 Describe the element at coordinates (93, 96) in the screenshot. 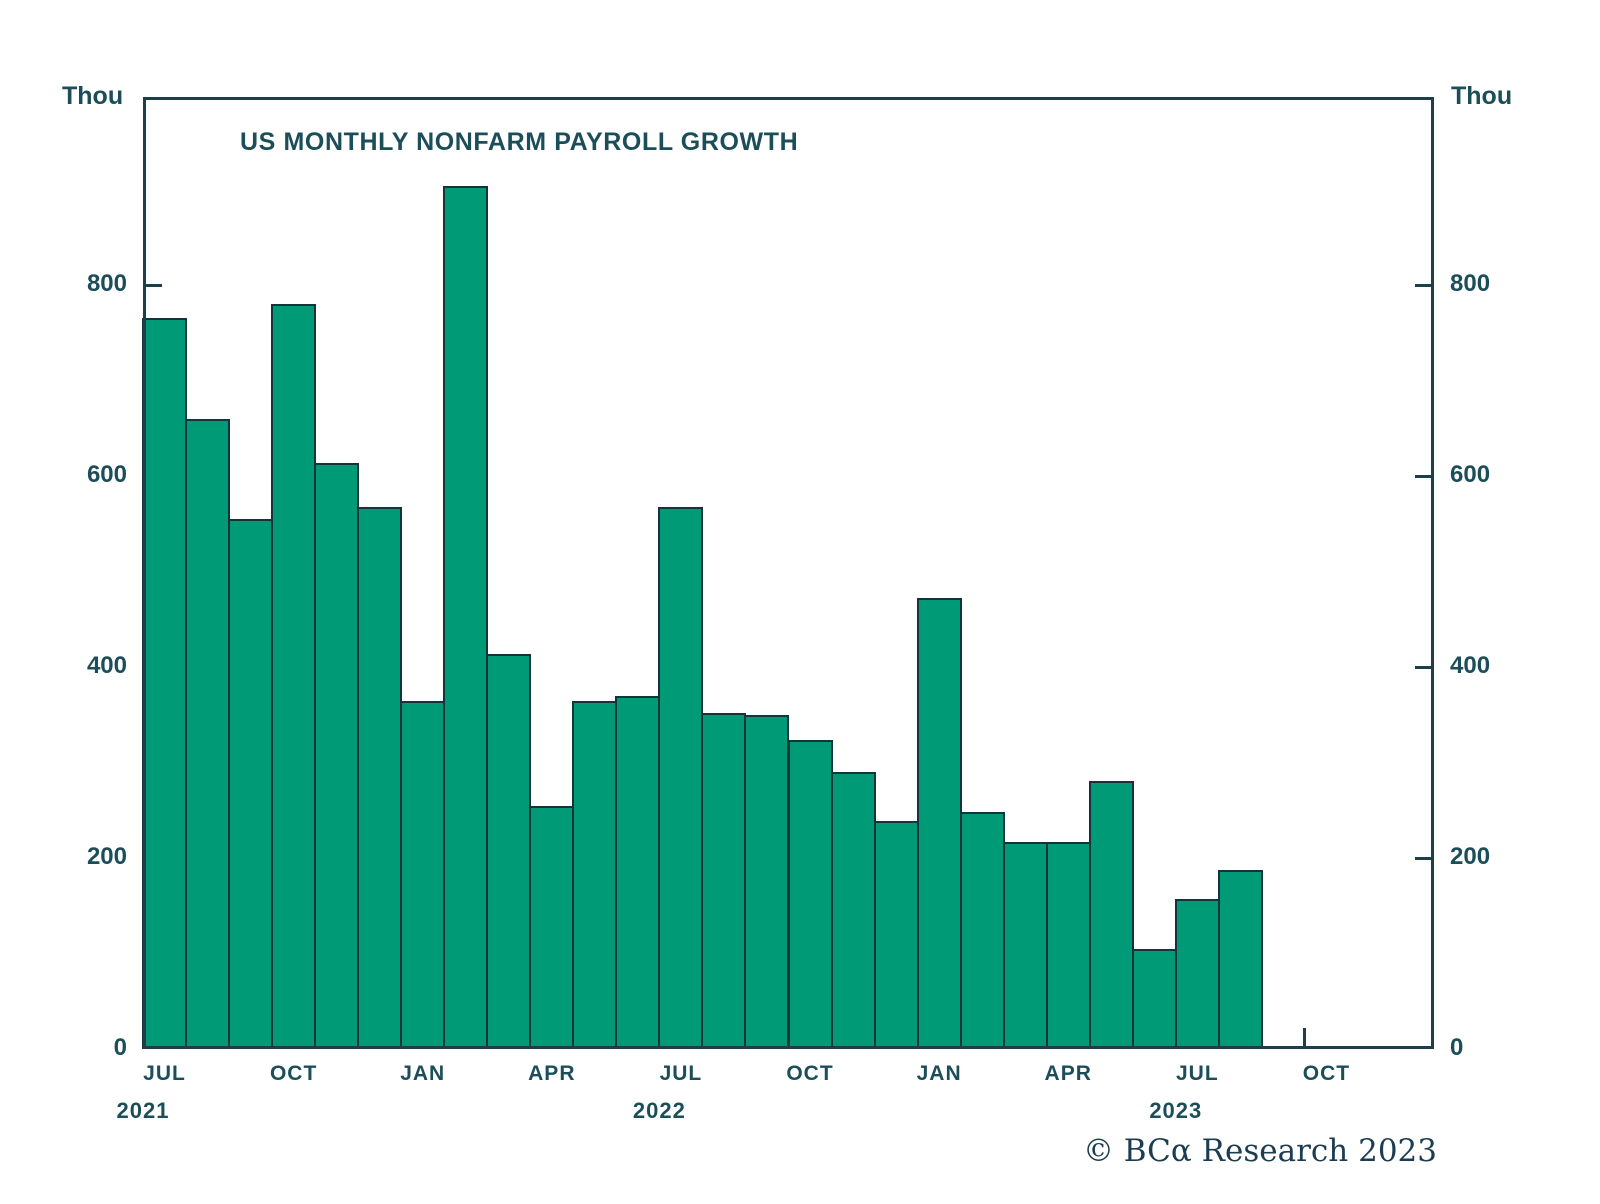

I see `y-axis-unit-left: Thou` at that location.